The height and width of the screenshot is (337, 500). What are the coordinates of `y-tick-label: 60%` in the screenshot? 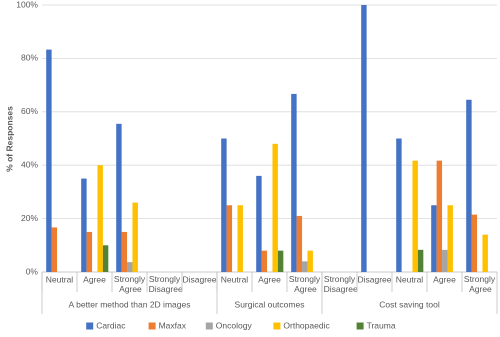 It's located at (29, 111).